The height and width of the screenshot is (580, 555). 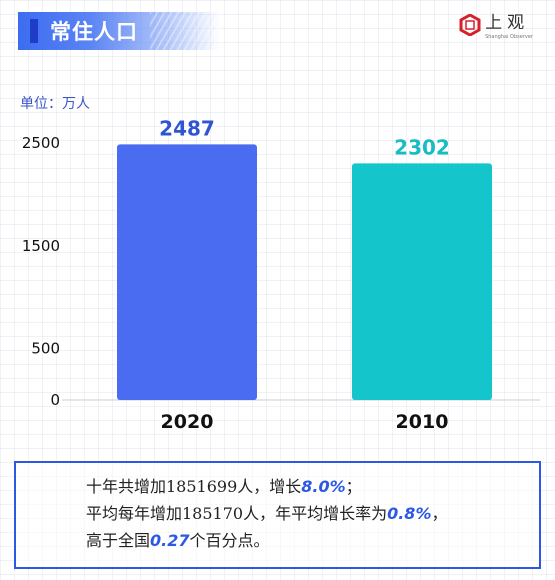 What do you see at coordinates (45, 349) in the screenshot?
I see `y-tick-label: 500` at bounding box center [45, 349].